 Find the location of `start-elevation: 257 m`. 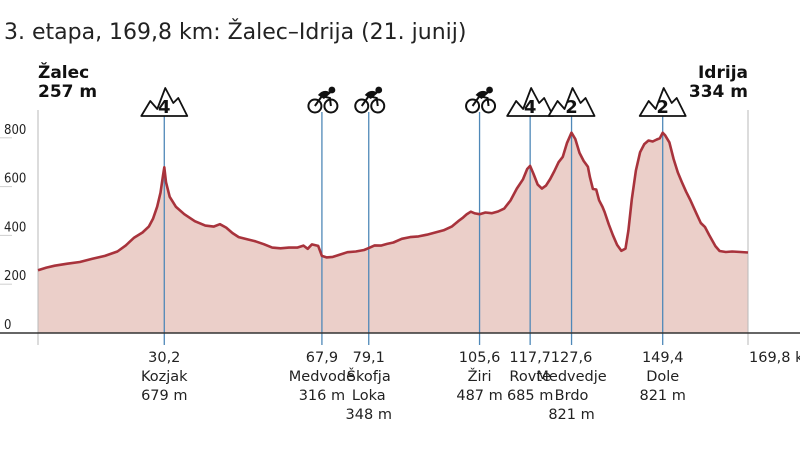

start-elevation: 257 m is located at coordinates (68, 92).